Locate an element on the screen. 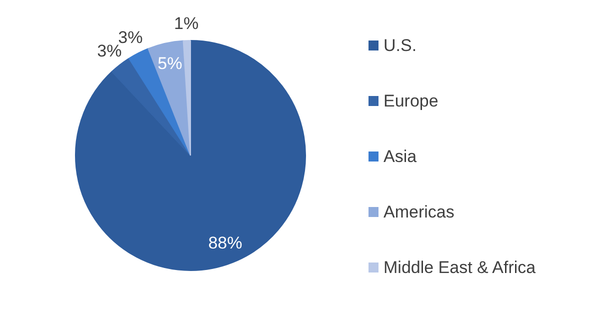  legend-label: Asia is located at coordinates (401, 156).